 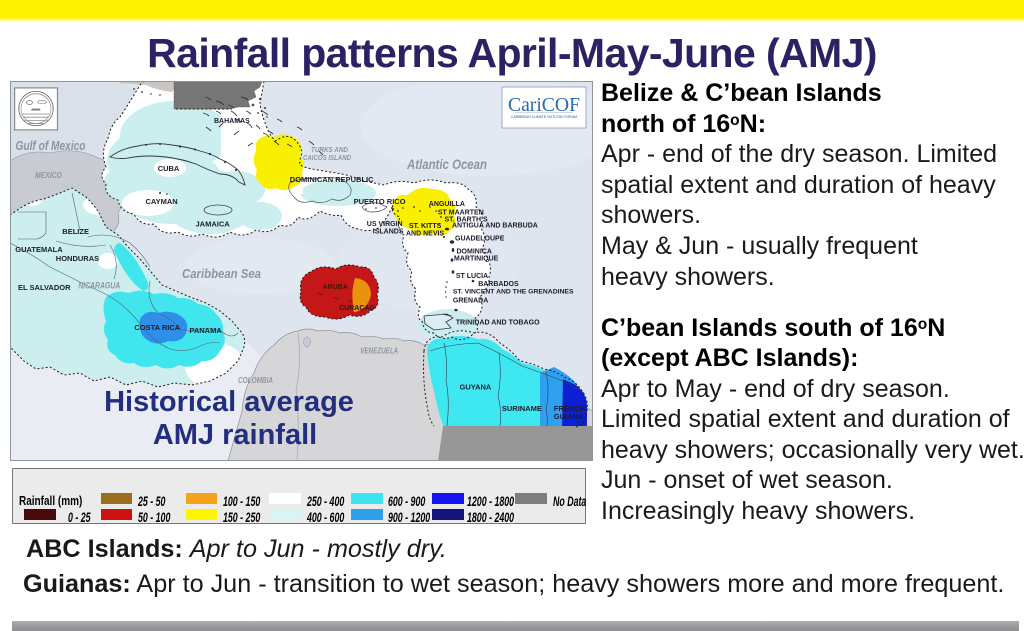 What do you see at coordinates (495, 226) in the screenshot?
I see `svg-text: ANTIGUA AND BARBUDA` at bounding box center [495, 226].